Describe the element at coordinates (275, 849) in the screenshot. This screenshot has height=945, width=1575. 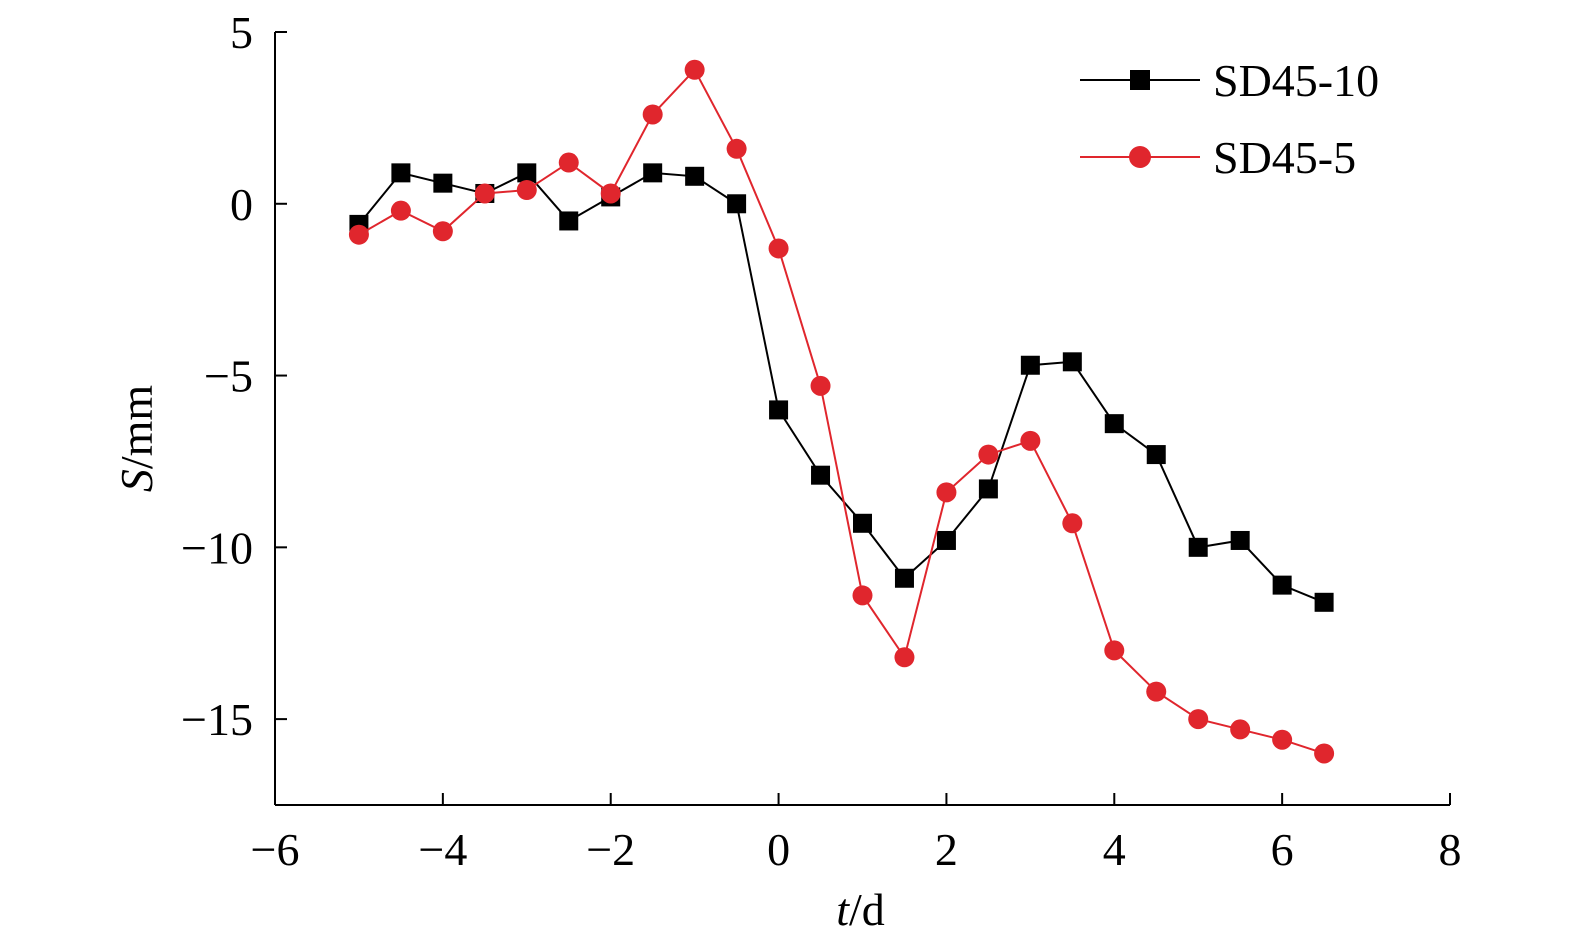
I see `x-tick-label: −6` at that location.